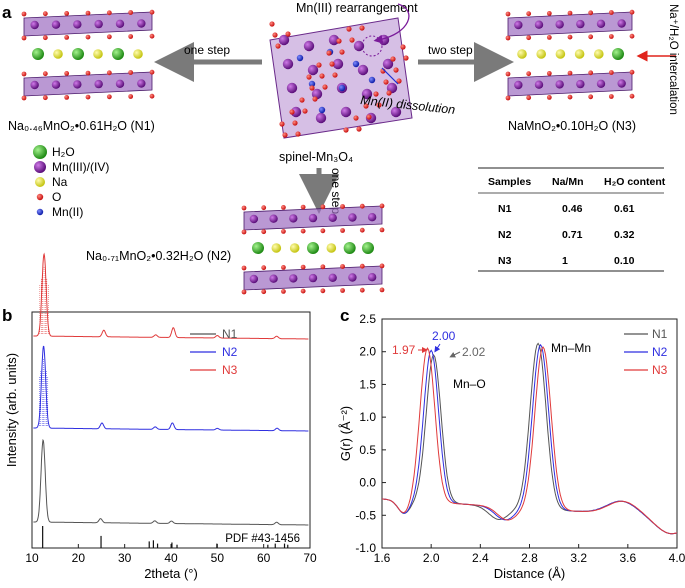 This screenshot has height=588, width=685. Describe the element at coordinates (390, 76) in the screenshot. I see `dissolution-arrow` at that location.